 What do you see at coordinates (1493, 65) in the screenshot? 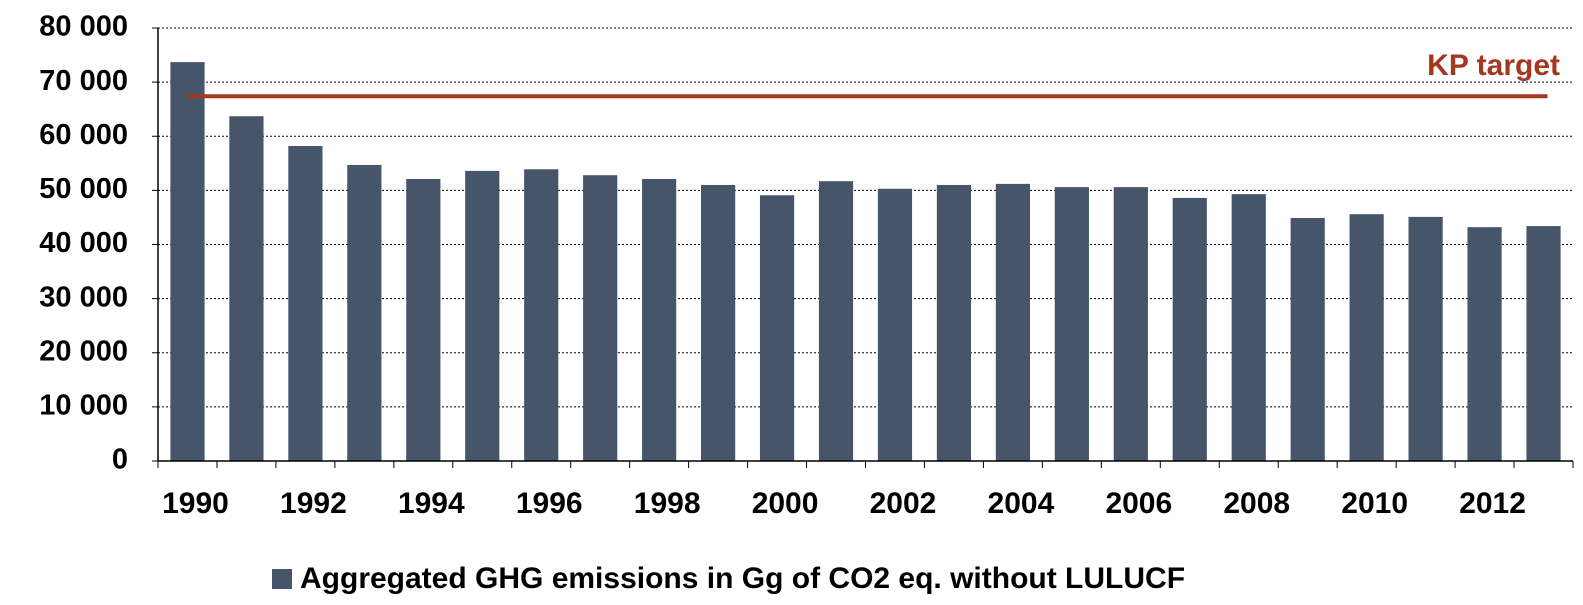
I see `target-label: KP target` at bounding box center [1493, 65].